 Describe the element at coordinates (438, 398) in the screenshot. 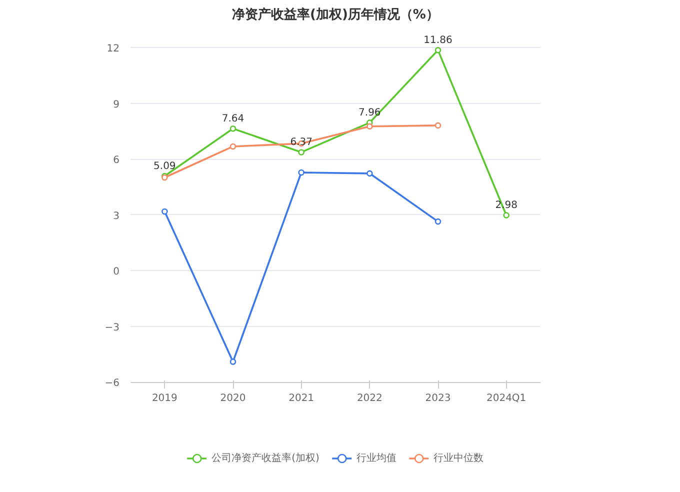

I see `x-tick-label: 2023` at that location.